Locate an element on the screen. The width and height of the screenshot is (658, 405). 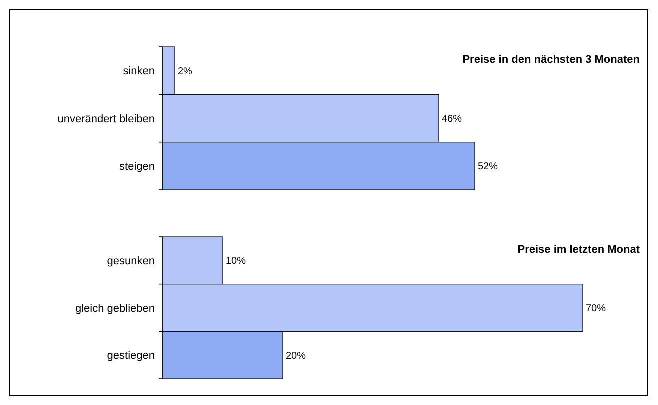
data-label: 2% is located at coordinates (185, 72).